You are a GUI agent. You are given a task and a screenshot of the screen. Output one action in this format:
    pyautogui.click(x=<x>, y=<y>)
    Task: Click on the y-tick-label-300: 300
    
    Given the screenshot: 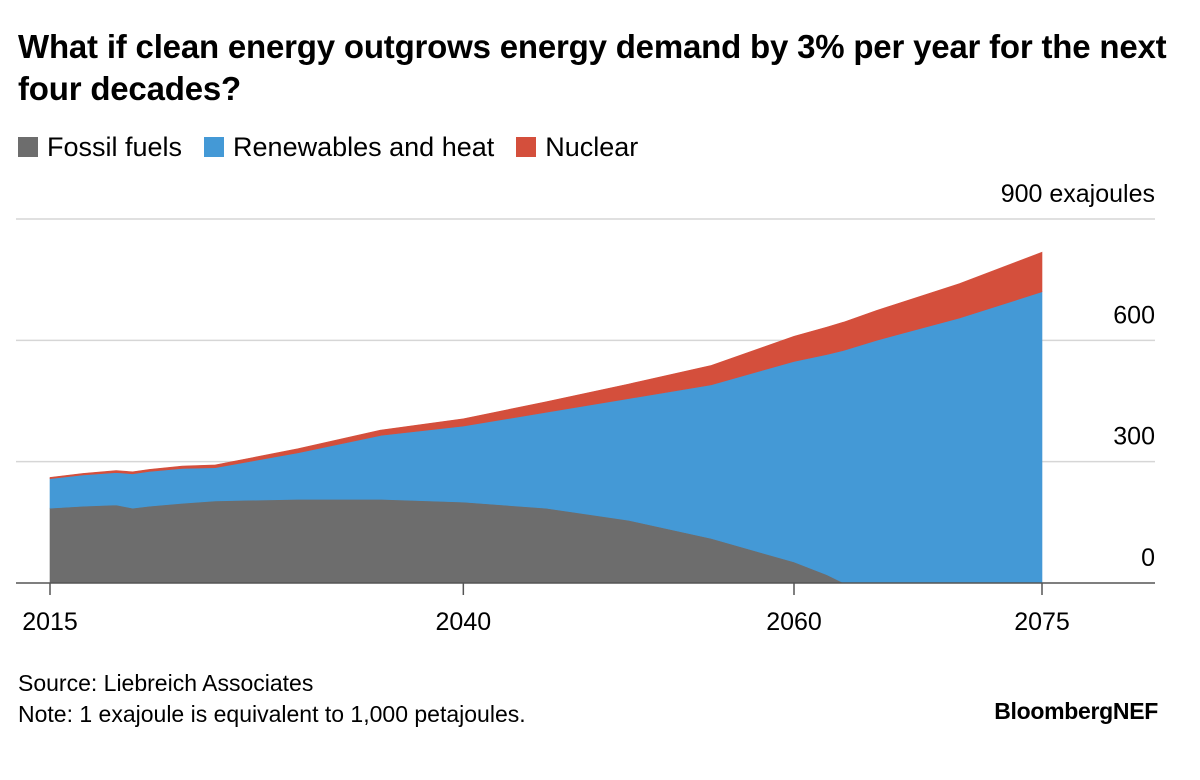 What is the action you would take?
    pyautogui.click(x=1134, y=437)
    